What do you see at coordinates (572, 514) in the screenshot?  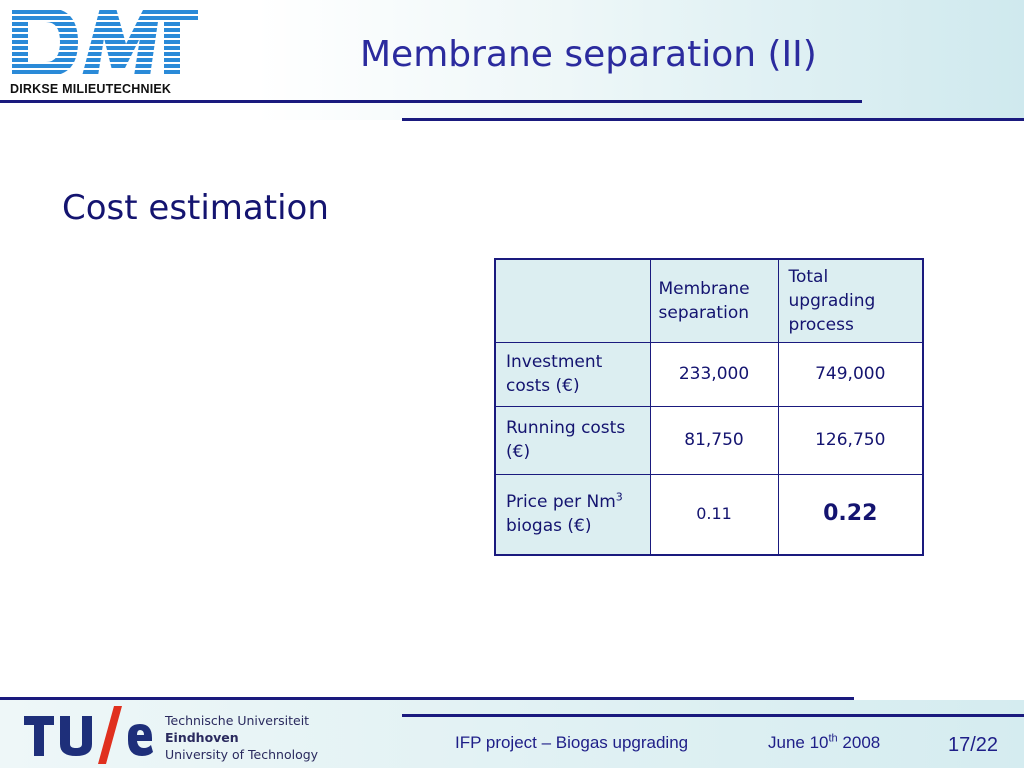 I see `row-label-price: Price per Nm3 biogas (€)` at bounding box center [572, 514].